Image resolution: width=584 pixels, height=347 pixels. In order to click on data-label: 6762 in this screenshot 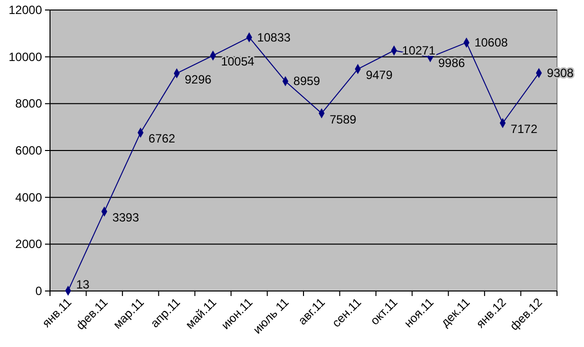, I will do `click(162, 139)`.